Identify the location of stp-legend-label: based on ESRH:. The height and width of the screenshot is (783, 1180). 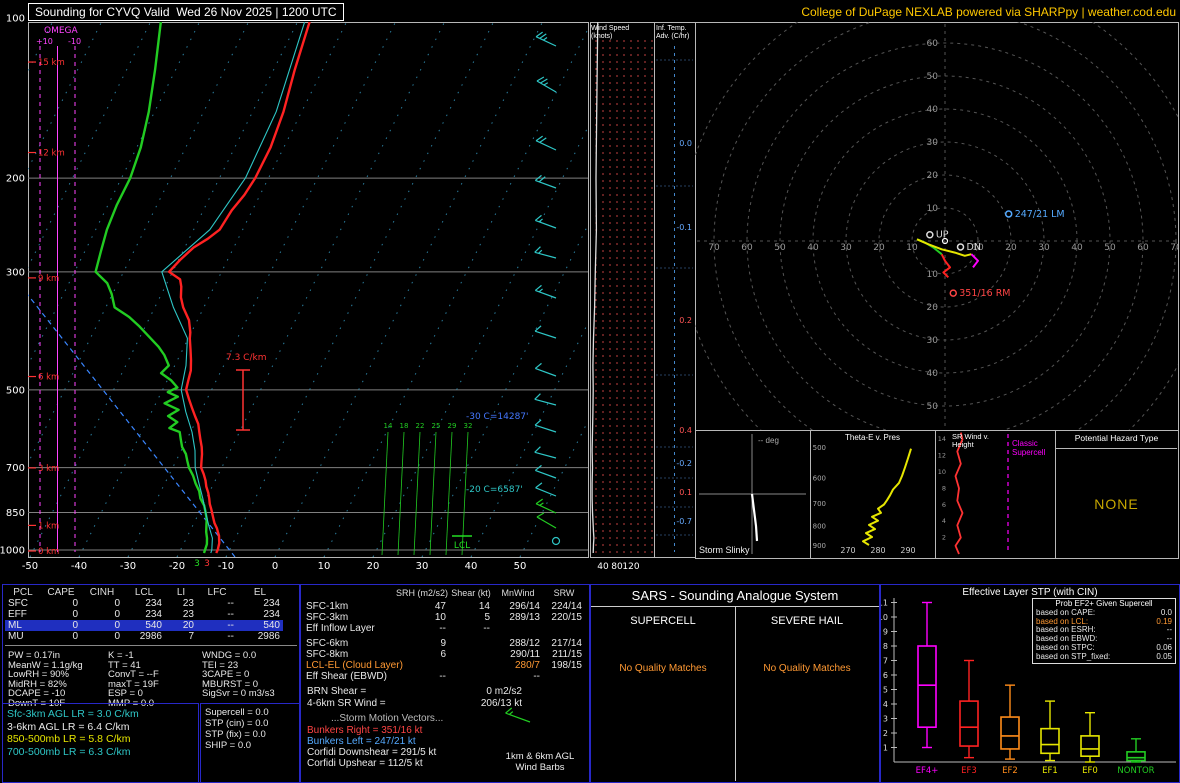
(1066, 630).